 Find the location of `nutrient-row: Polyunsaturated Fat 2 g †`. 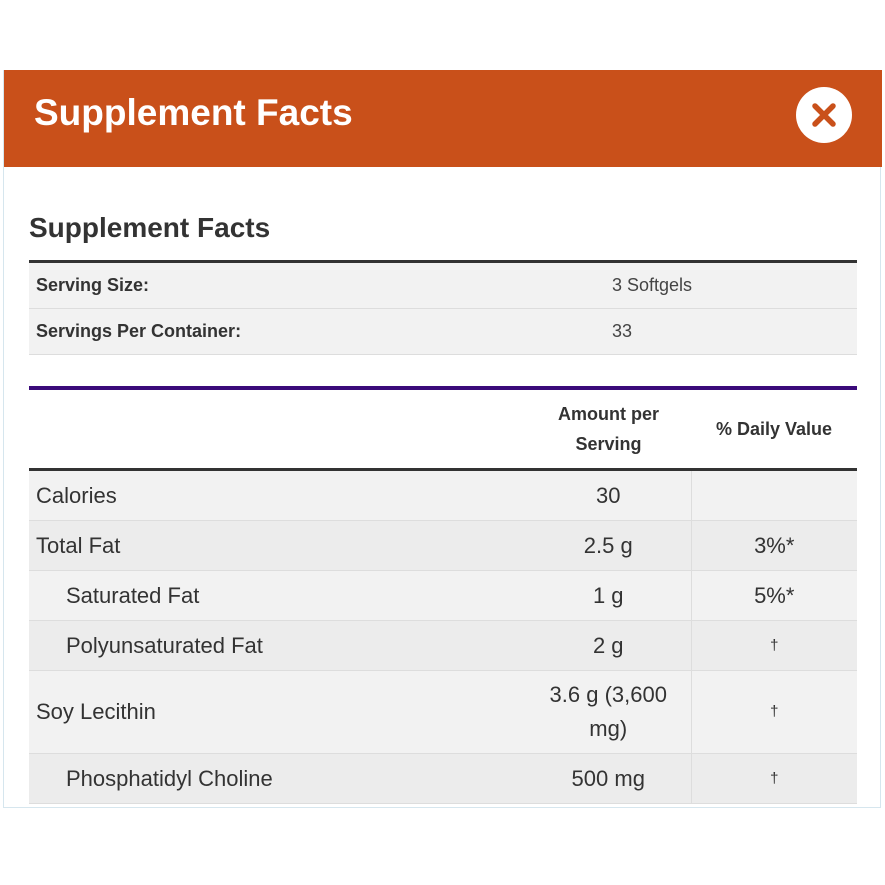

nutrient-row: Polyunsaturated Fat 2 g † is located at coordinates (443, 645).